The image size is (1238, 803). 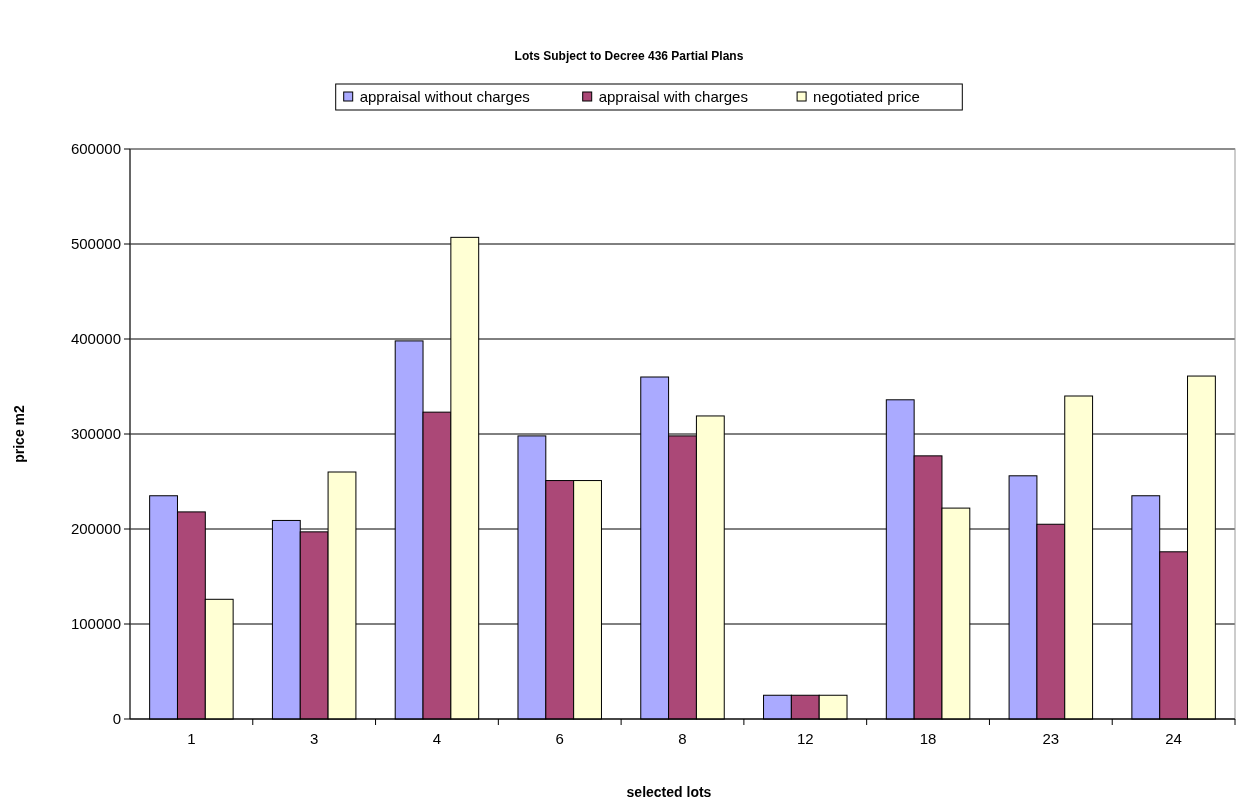 I want to click on x-tick-label: 3, so click(x=314, y=738).